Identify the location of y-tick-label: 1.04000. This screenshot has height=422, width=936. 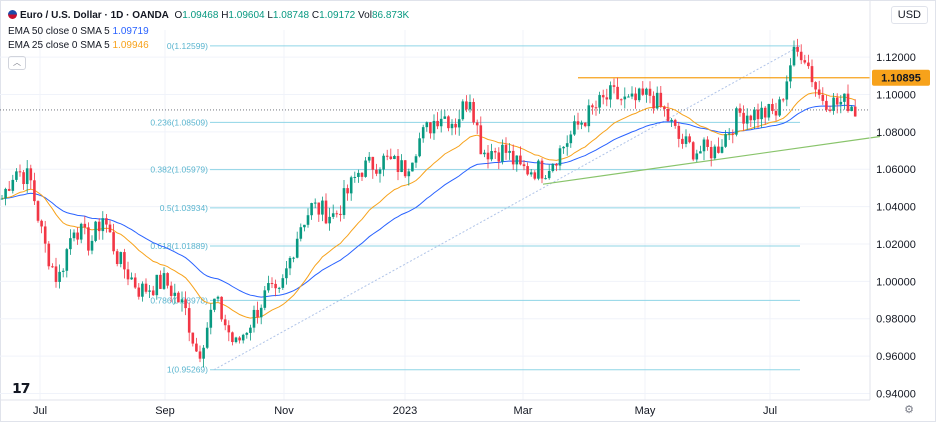
(896, 208).